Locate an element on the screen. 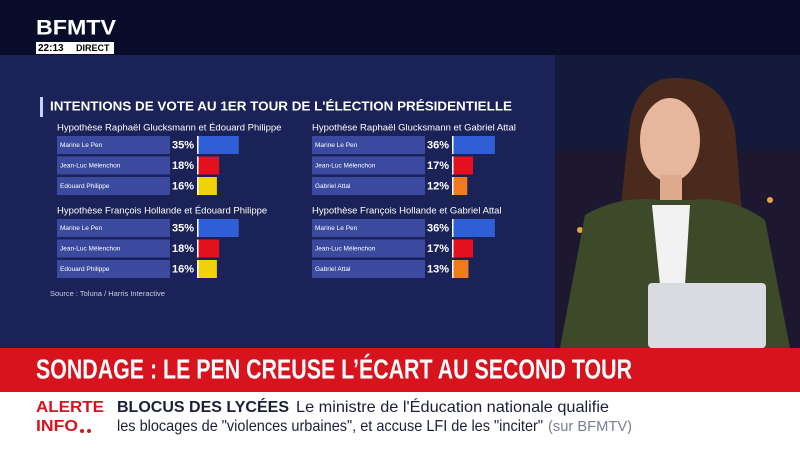 The height and width of the screenshot is (450, 800). banner is located at coordinates (400, 370).